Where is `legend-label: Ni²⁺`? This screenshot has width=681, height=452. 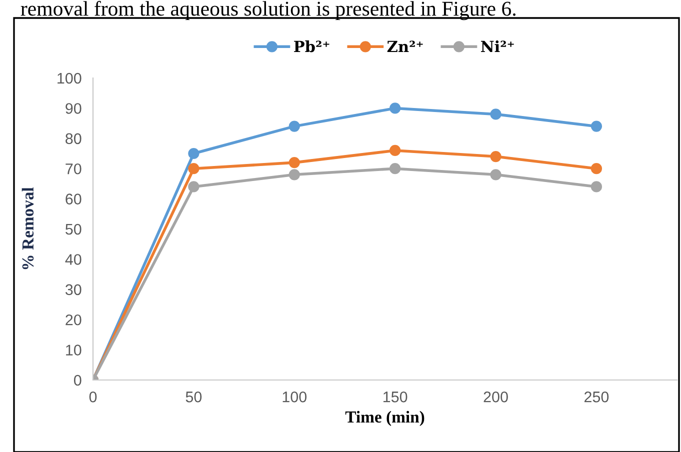
legend-label: Ni²⁺ is located at coordinates (497, 46).